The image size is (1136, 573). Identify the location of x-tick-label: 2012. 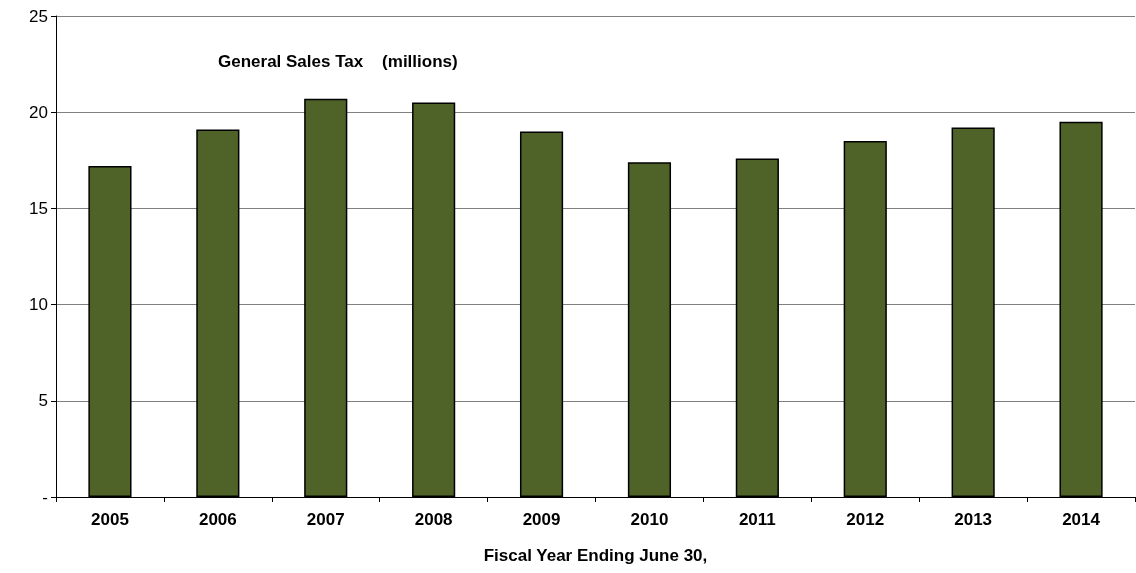
(865, 519).